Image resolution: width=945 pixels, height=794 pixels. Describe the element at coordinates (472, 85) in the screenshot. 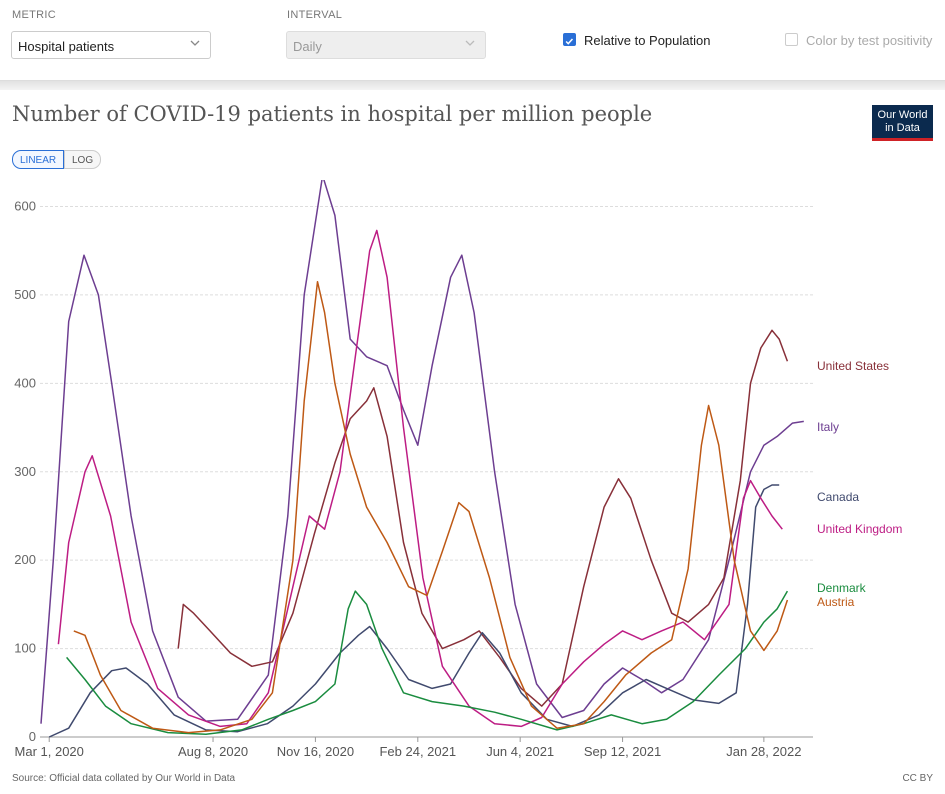

I see `divider` at that location.